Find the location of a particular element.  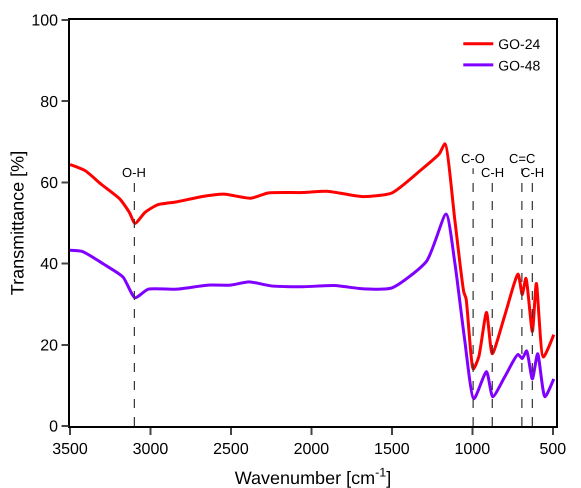

y-axis-title: Transmittance [%] is located at coordinates (18, 223).